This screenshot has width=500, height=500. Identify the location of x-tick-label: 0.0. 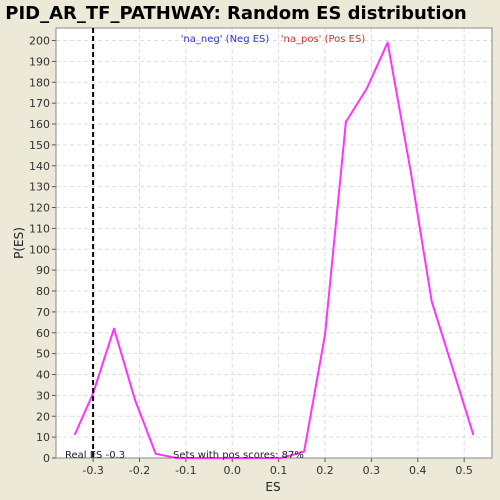
(233, 470).